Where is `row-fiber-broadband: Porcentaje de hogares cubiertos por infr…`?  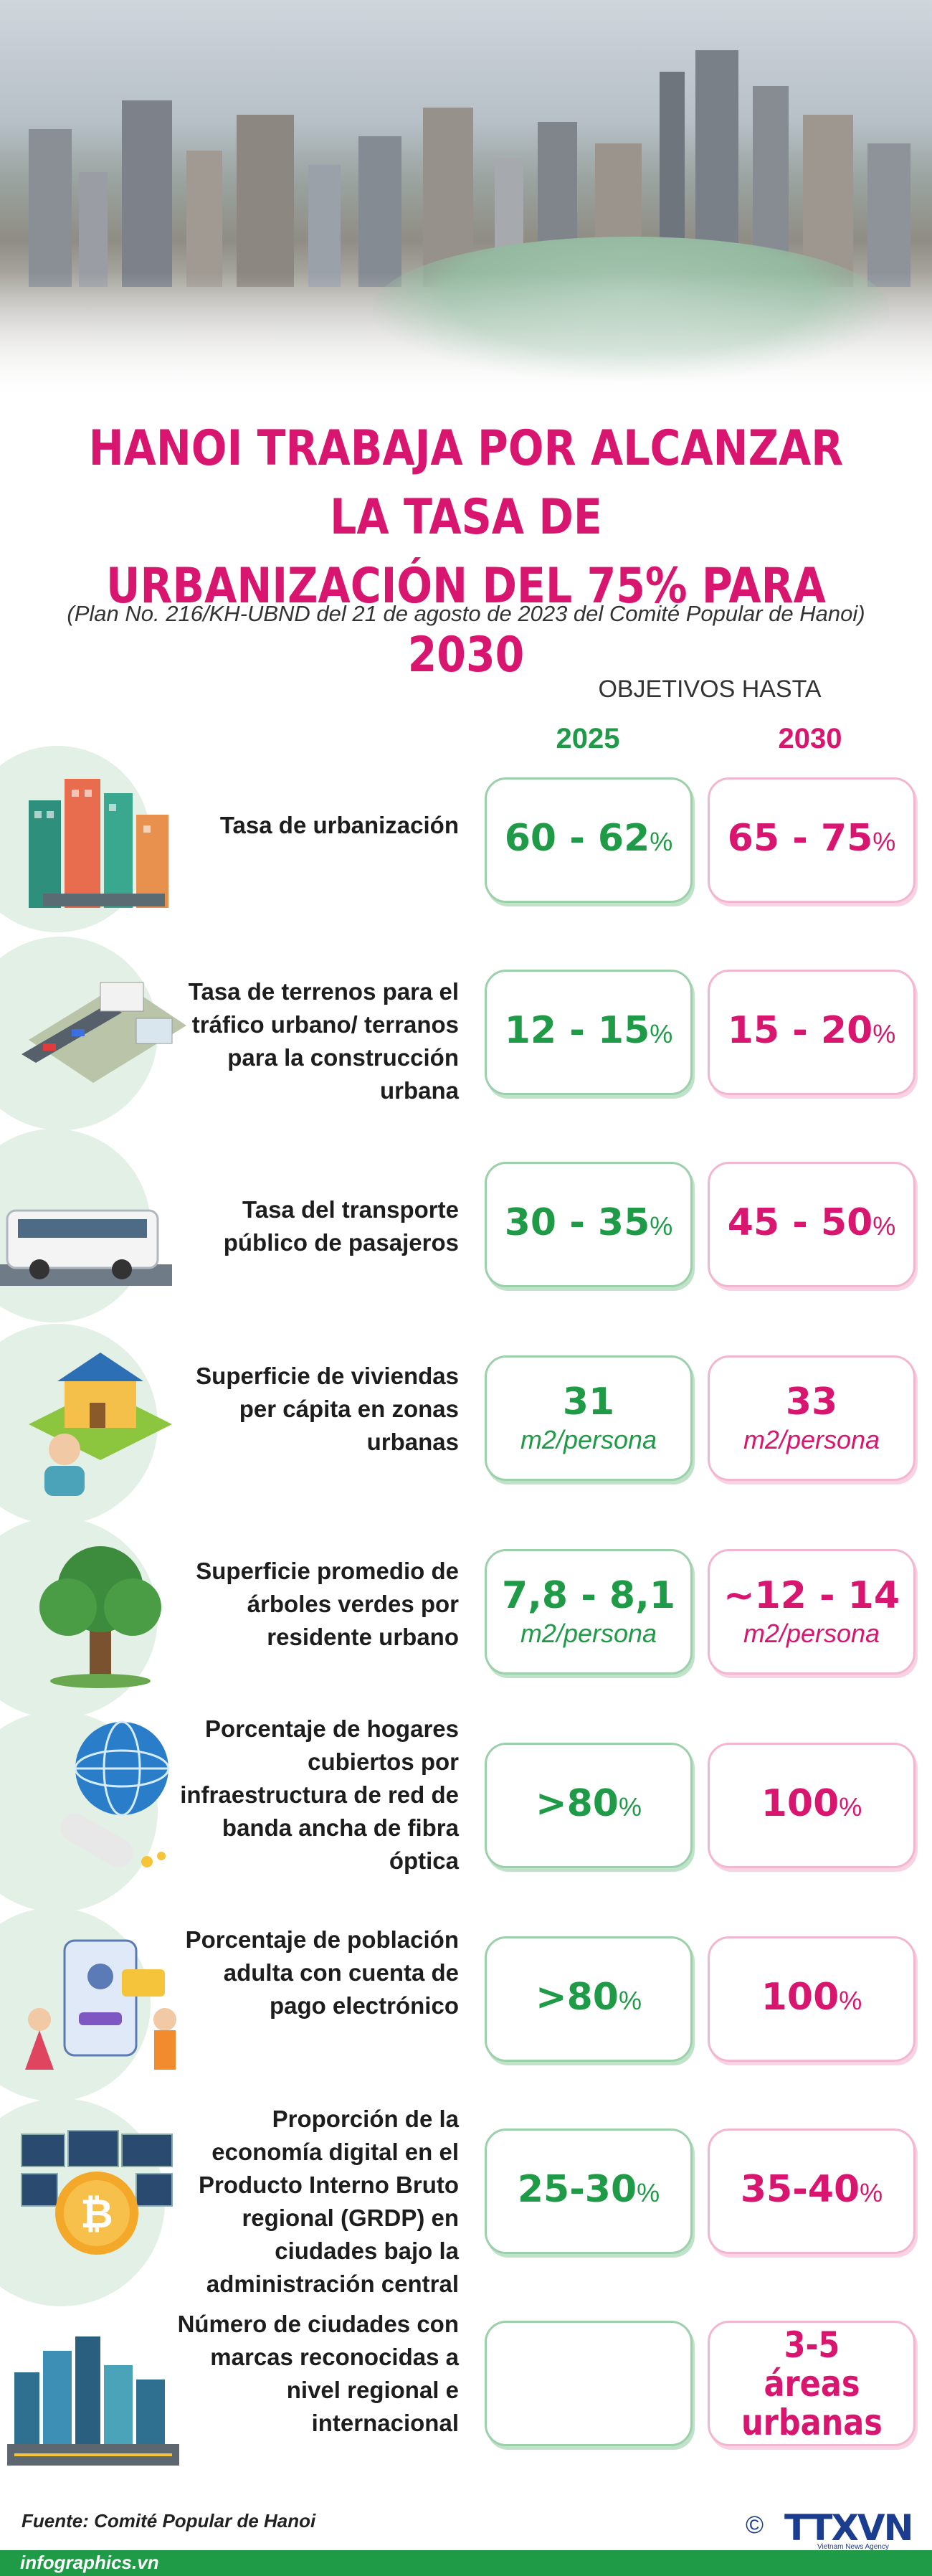
row-fiber-broadband: Porcentaje de hogares cubiertos por infr… is located at coordinates (466, 1808).